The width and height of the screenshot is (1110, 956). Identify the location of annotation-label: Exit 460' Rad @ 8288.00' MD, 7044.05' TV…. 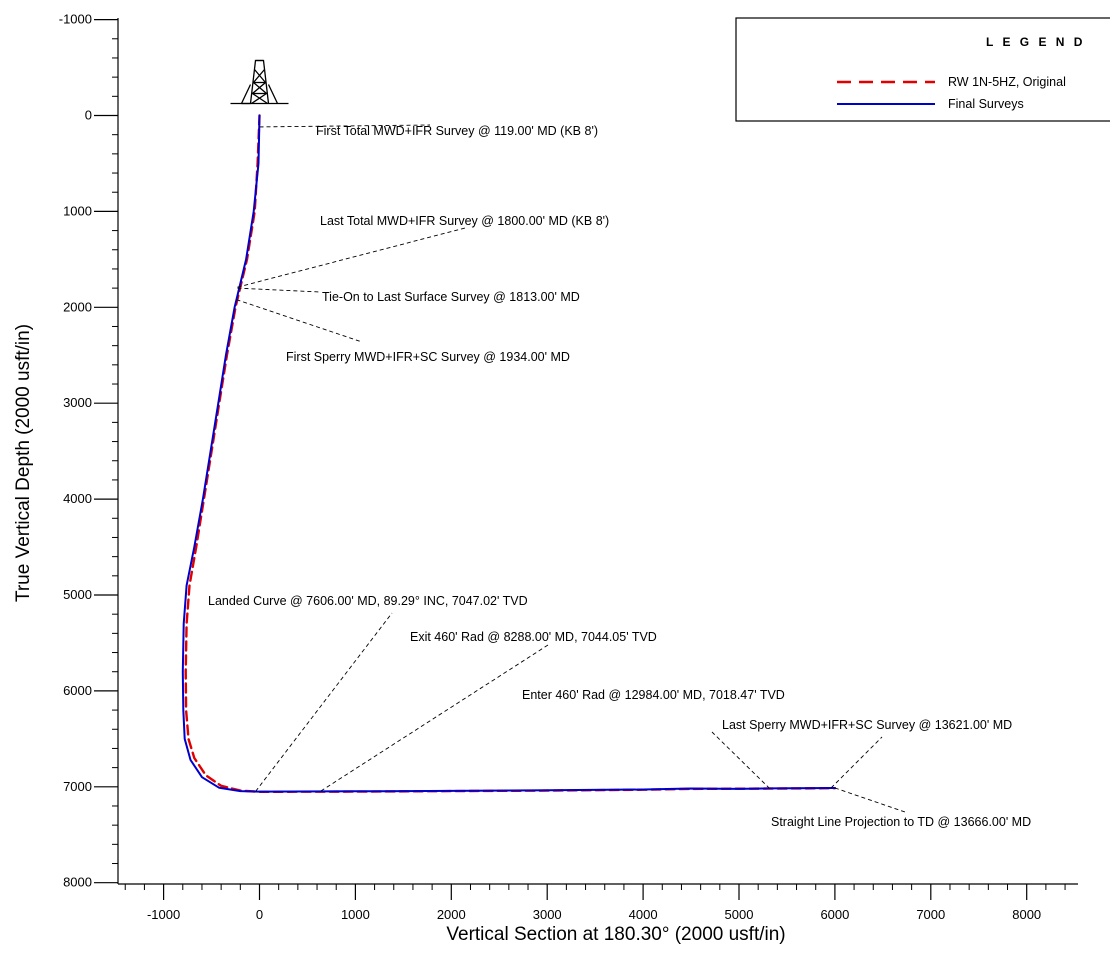
(533, 637).